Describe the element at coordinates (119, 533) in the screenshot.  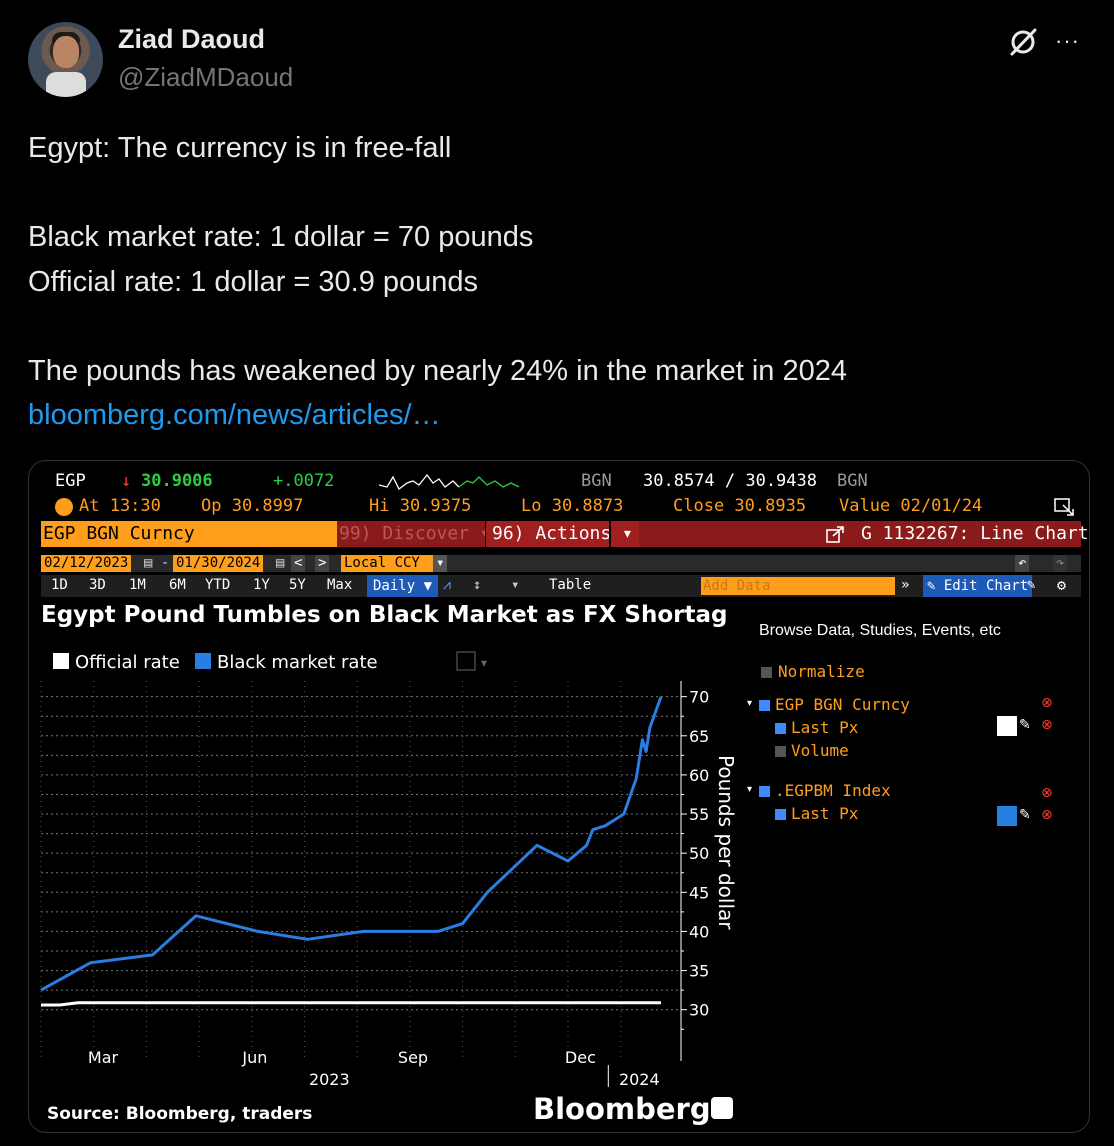
I see `security-name: EGP BGN Curncy` at that location.